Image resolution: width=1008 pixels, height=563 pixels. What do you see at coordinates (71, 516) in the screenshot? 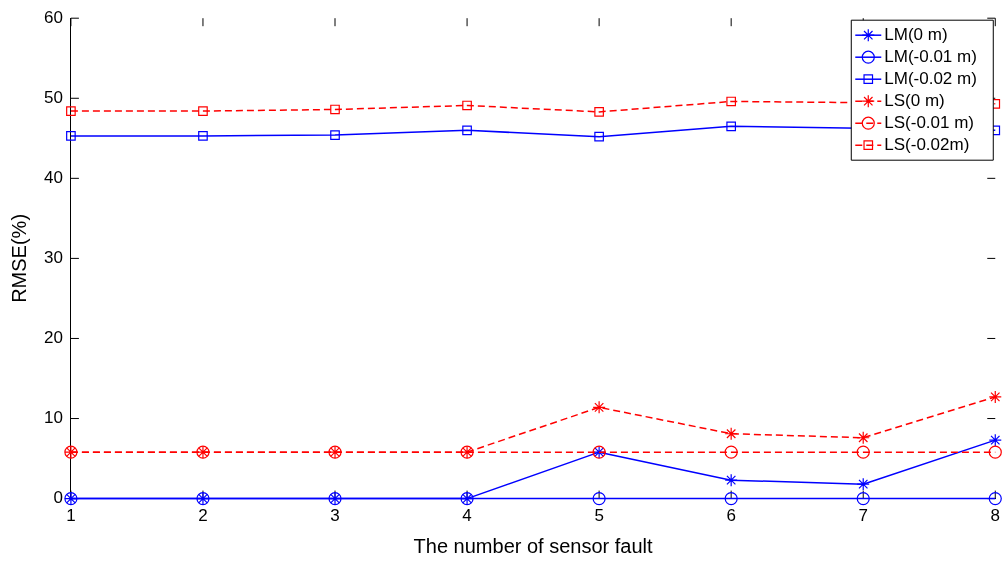
I see `x-tick-label: 1` at bounding box center [71, 516].